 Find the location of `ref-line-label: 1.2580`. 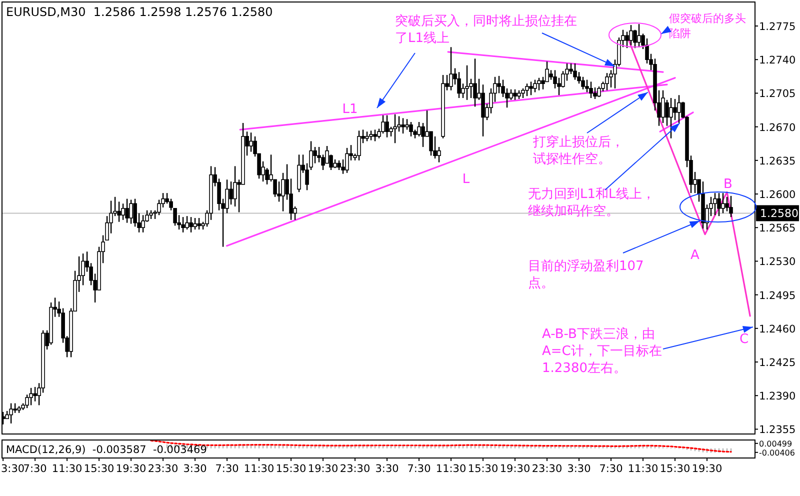

ref-line-label: 1.2580 is located at coordinates (779, 213).